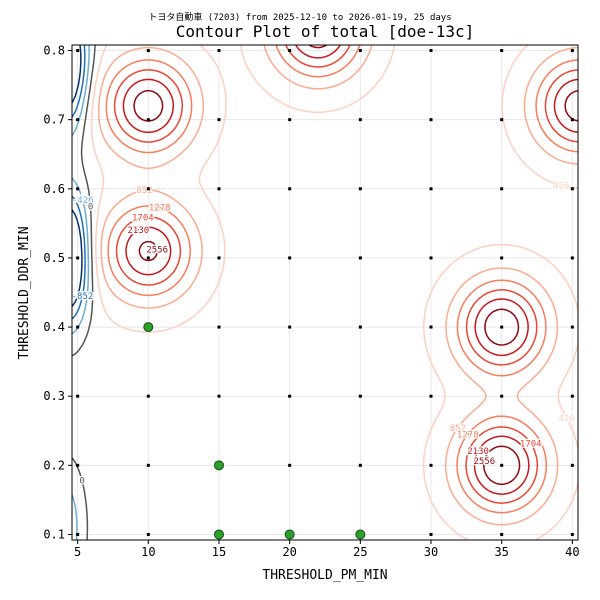 This screenshot has height=600, width=600. What do you see at coordinates (360, 552) in the screenshot?
I see `x-tick-label-25: 25` at bounding box center [360, 552].